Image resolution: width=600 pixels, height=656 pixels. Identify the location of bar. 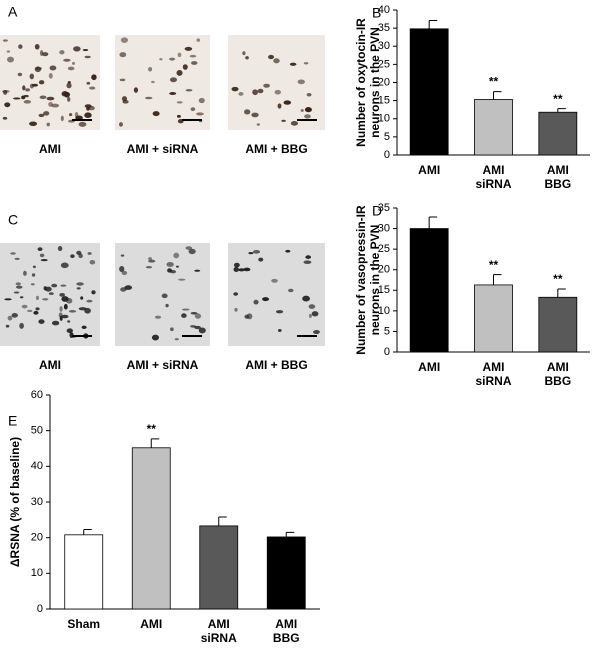
(493, 318).